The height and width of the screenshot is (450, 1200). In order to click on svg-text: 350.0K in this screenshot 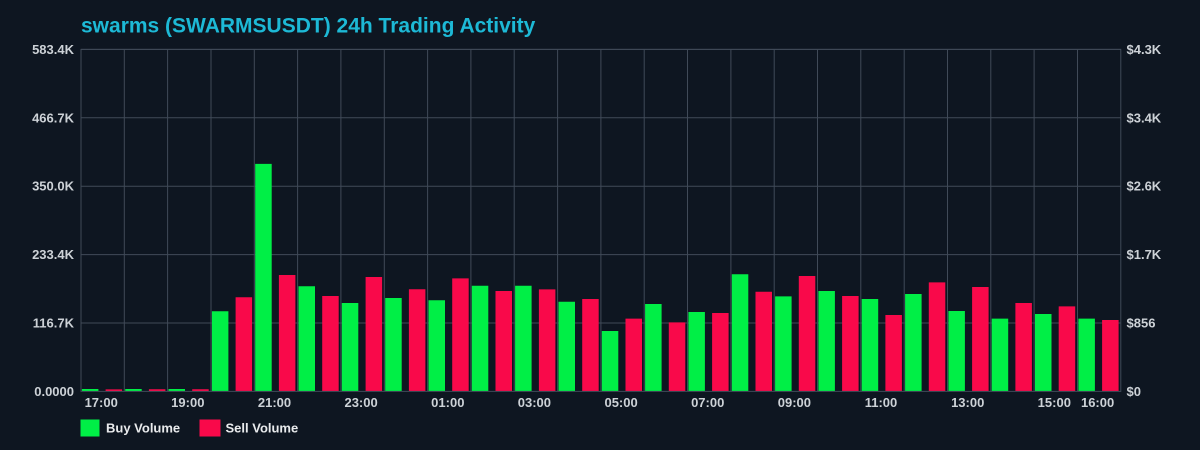, I will do `click(53, 186)`.